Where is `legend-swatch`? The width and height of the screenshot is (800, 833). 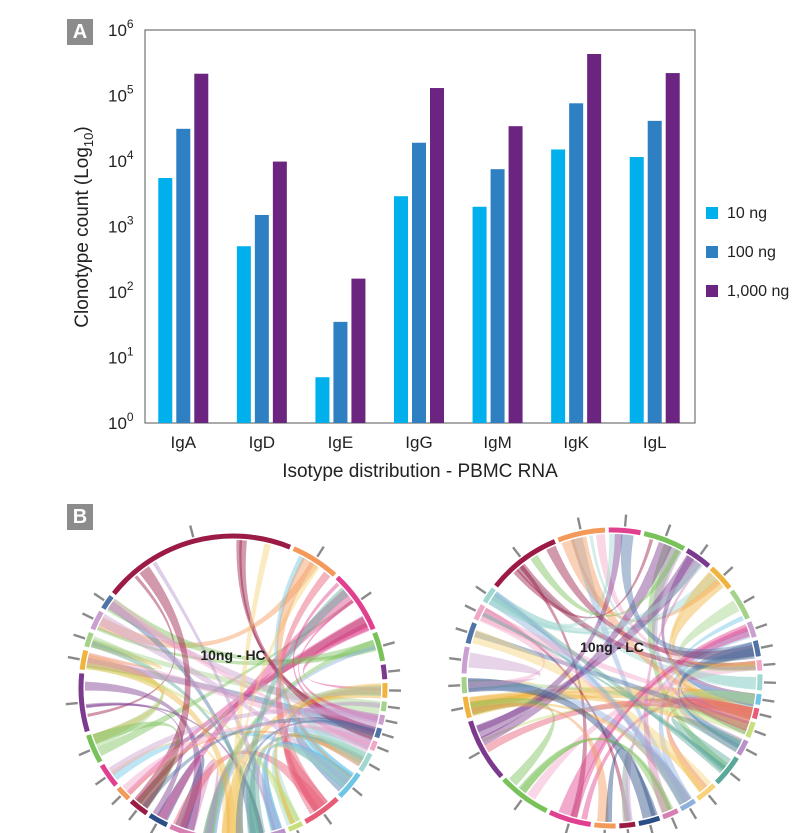 legend-swatch is located at coordinates (712, 252).